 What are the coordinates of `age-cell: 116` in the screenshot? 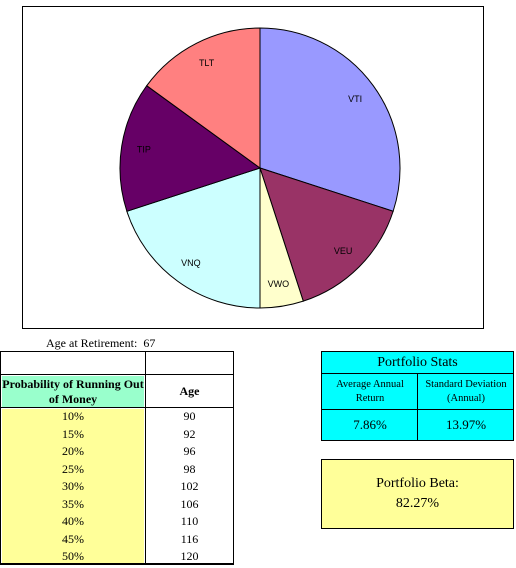 It's located at (189, 538).